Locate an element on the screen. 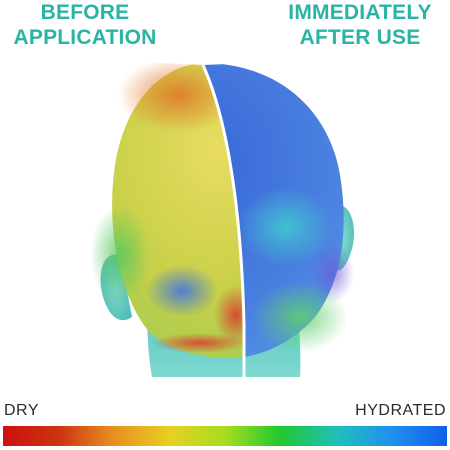 The image size is (450, 450). heading-after-line2: AFTER USE is located at coordinates (360, 37).